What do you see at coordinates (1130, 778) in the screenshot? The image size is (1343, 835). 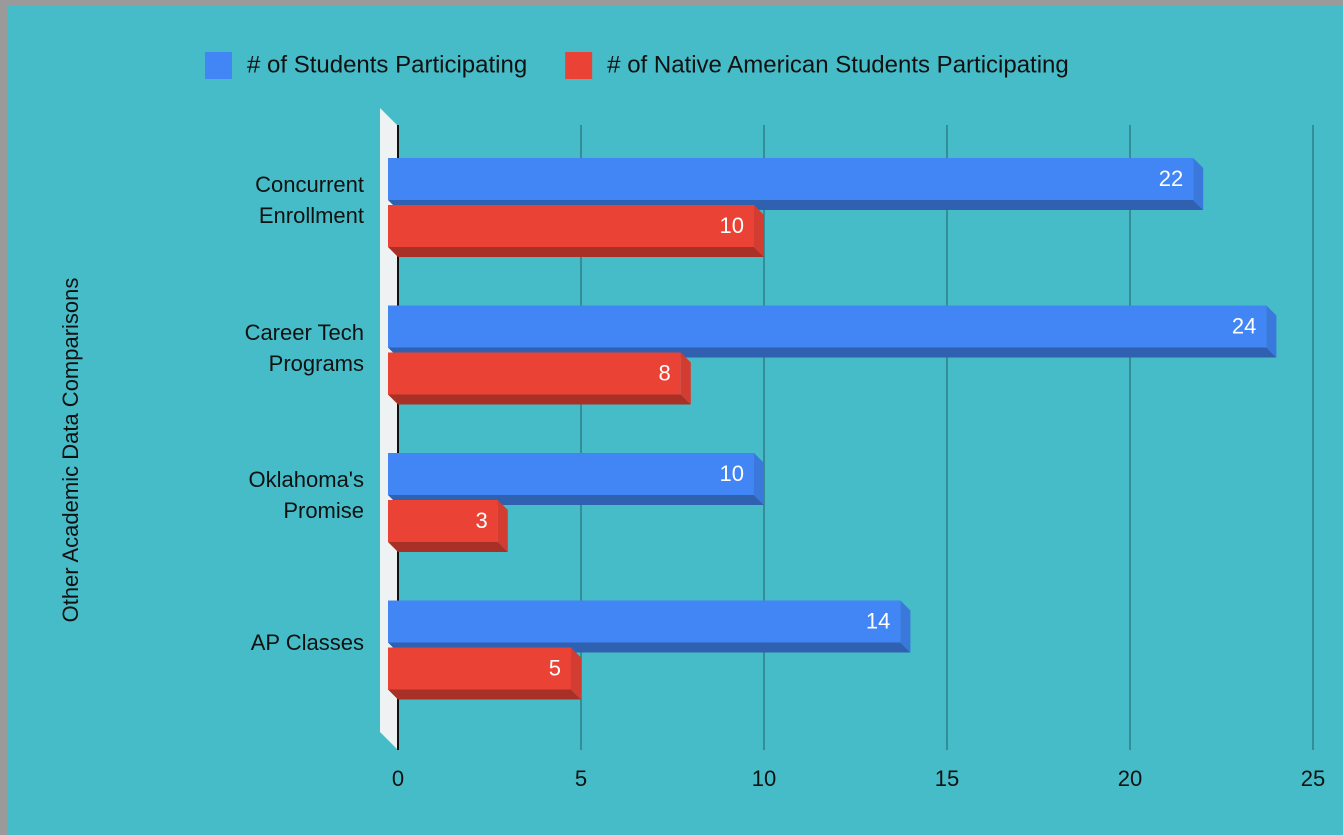 I see `x-tick-label: 20` at bounding box center [1130, 778].